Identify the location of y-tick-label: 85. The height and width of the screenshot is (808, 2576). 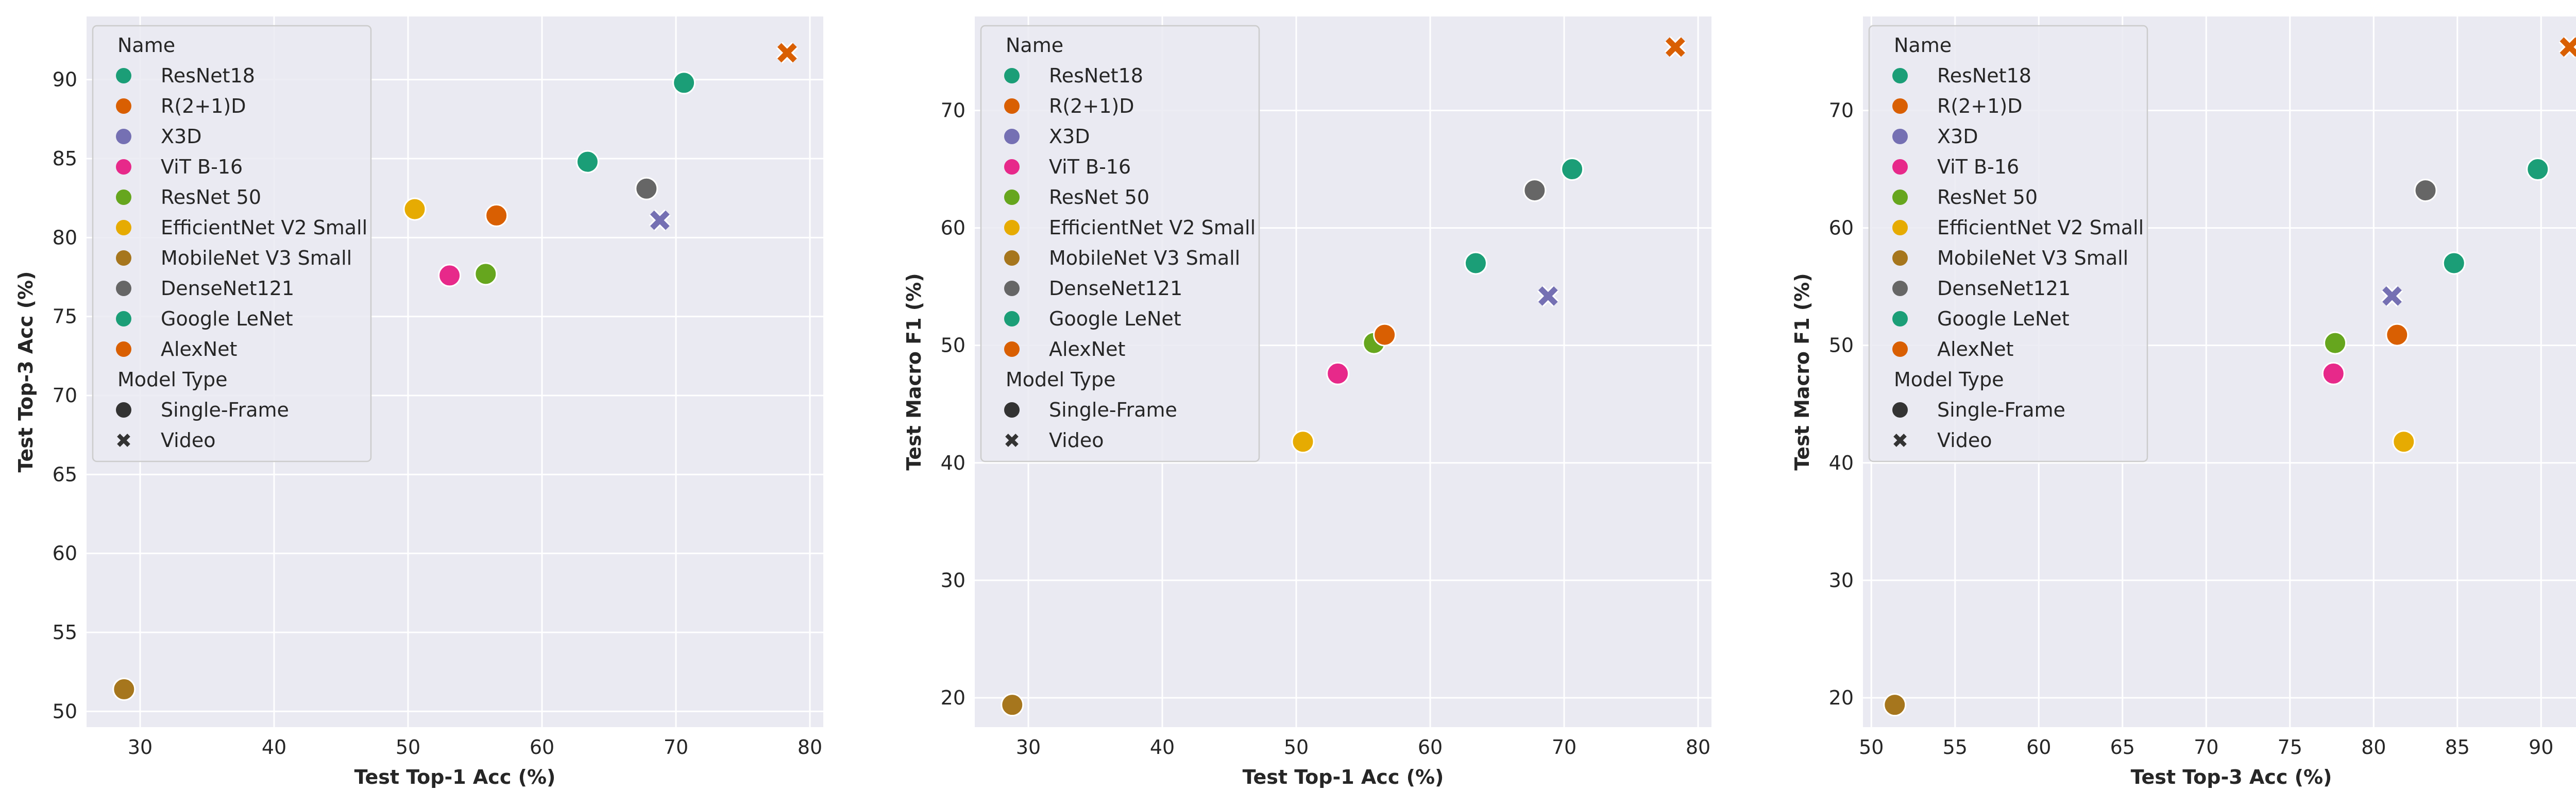
(65, 158).